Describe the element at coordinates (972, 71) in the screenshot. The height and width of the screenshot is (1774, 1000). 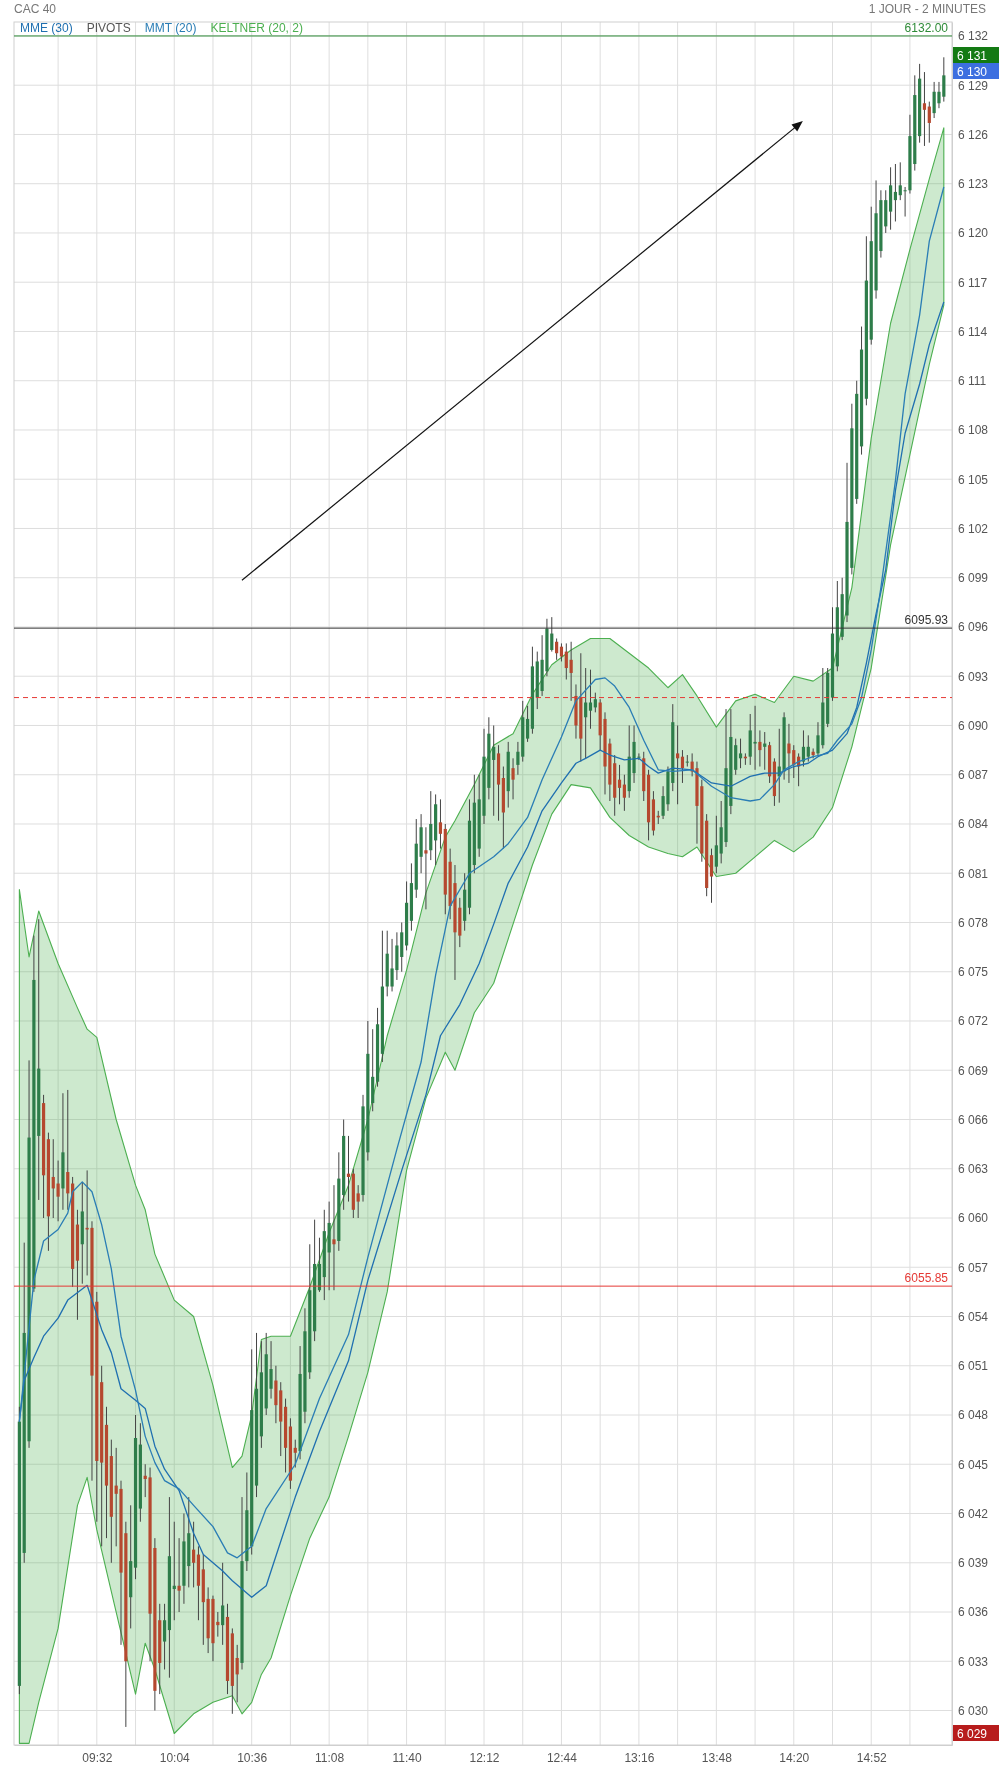
I see `text: 6 130` at that location.